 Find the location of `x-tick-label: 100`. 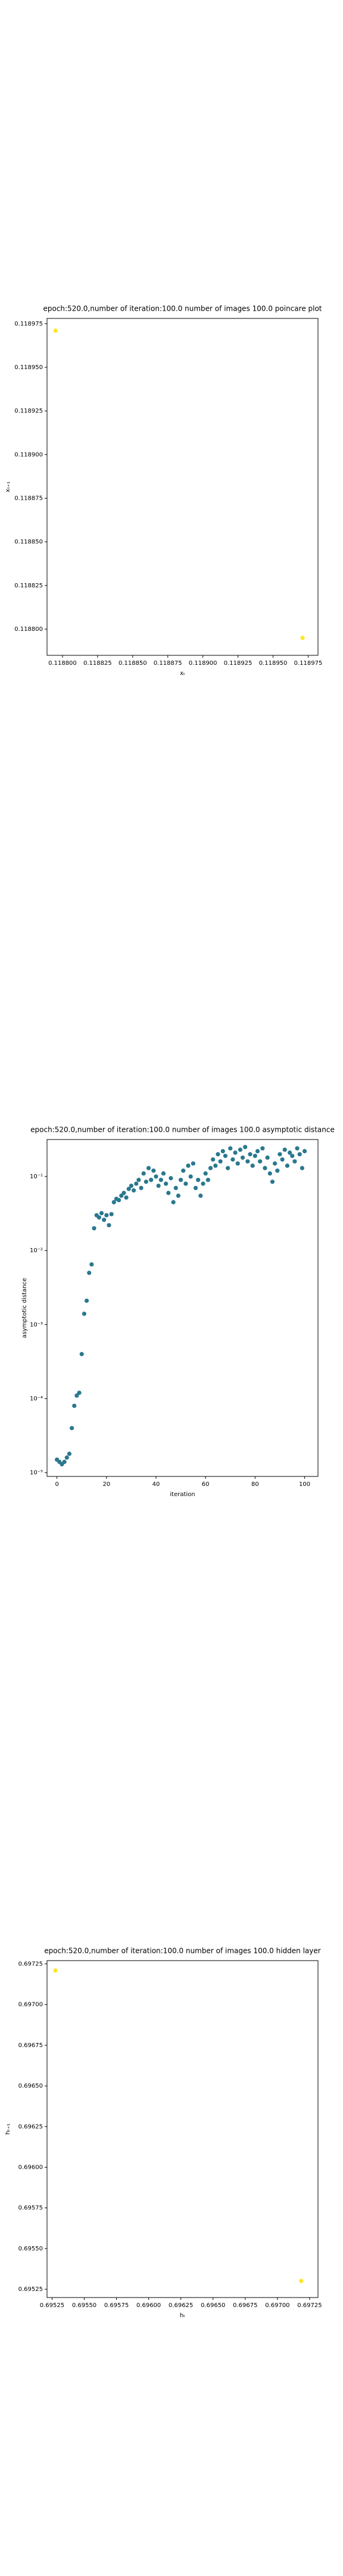

x-tick-label: 100 is located at coordinates (305, 1485).